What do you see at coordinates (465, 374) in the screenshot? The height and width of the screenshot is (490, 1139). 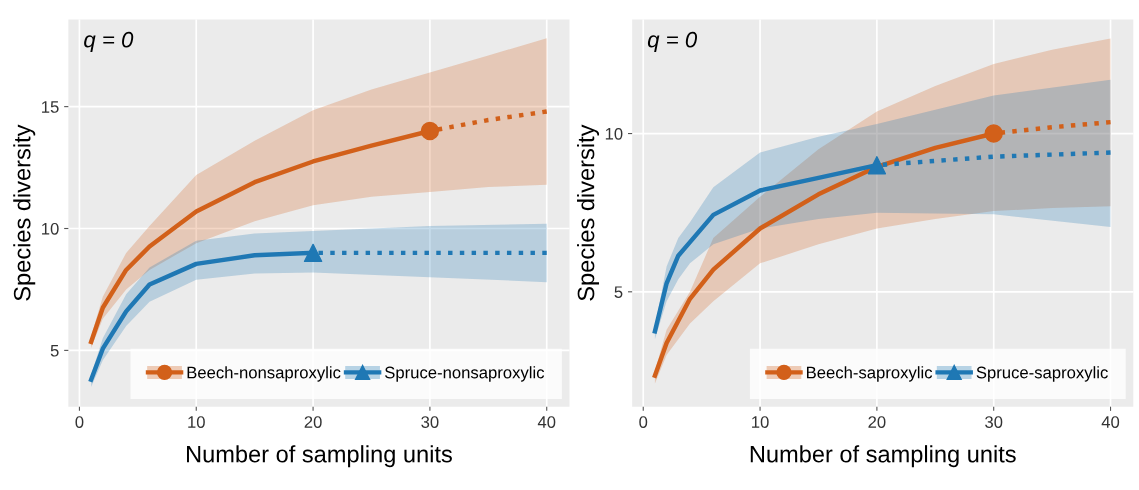 I see `legend-label: Spruce-nonsaproxylic` at bounding box center [465, 374].